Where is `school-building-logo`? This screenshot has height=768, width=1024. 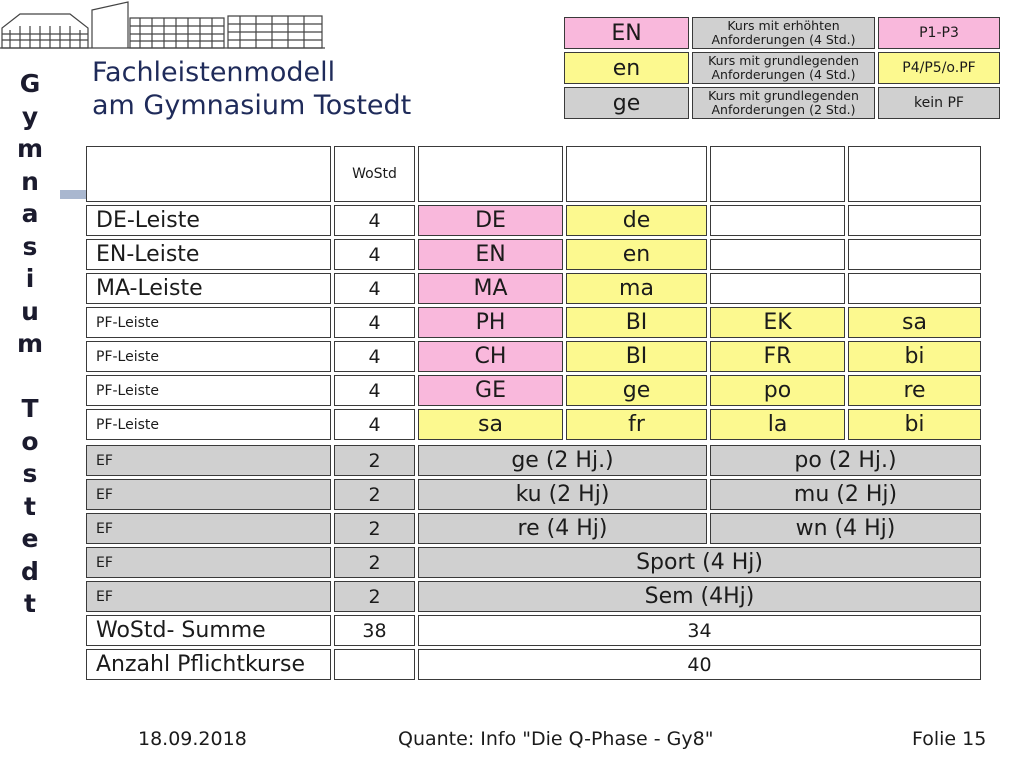 school-building-logo is located at coordinates (162, 25).